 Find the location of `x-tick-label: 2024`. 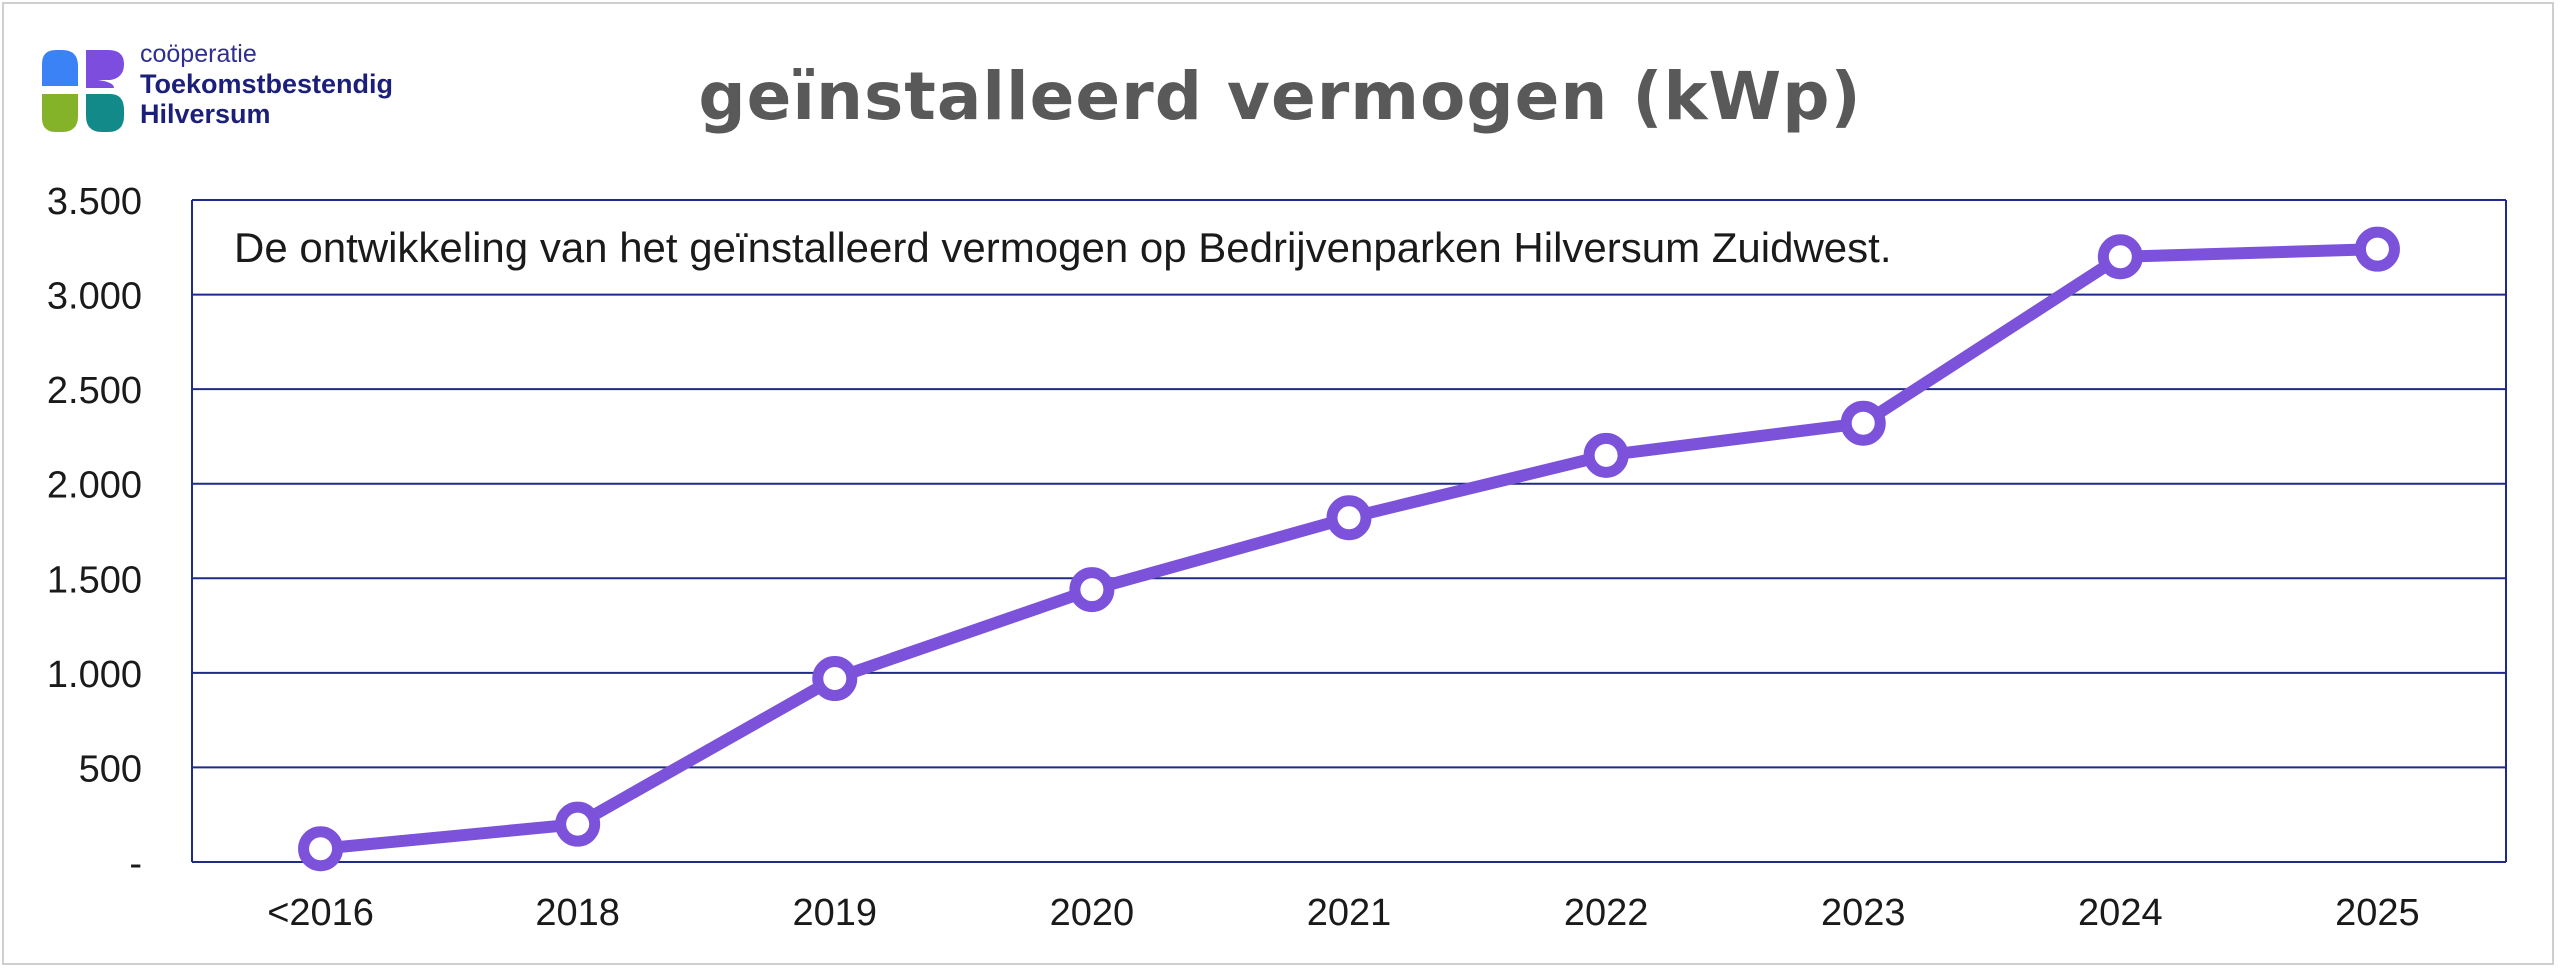

x-tick-label: 2024 is located at coordinates (2120, 913).